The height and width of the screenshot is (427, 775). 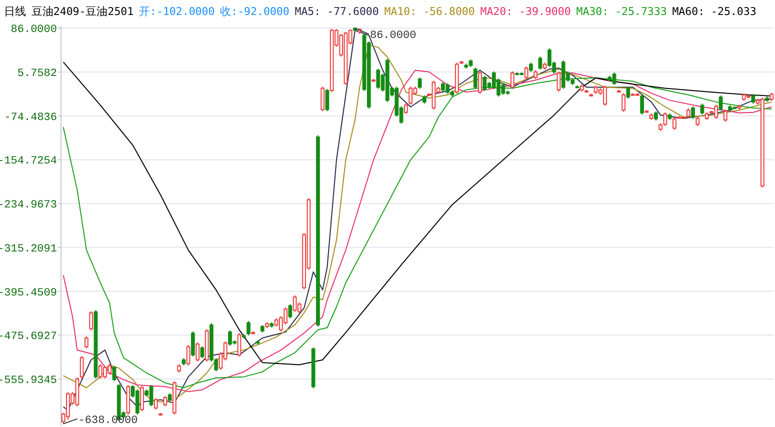 What do you see at coordinates (714, 11) in the screenshot?
I see `text: MA60: -25.033` at bounding box center [714, 11].